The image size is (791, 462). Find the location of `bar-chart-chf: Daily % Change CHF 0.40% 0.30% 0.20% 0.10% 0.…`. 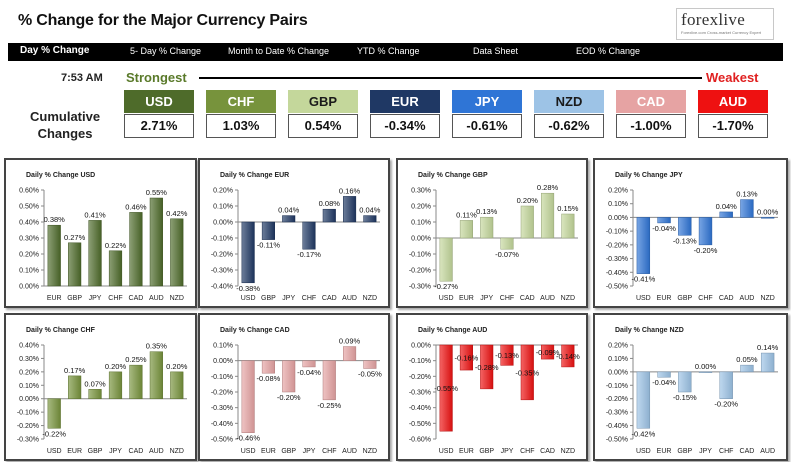

bar-chart-chf: Daily % Change CHF 0.40% 0.30% 0.20% 0.10% 0.… is located at coordinates (102, 391).